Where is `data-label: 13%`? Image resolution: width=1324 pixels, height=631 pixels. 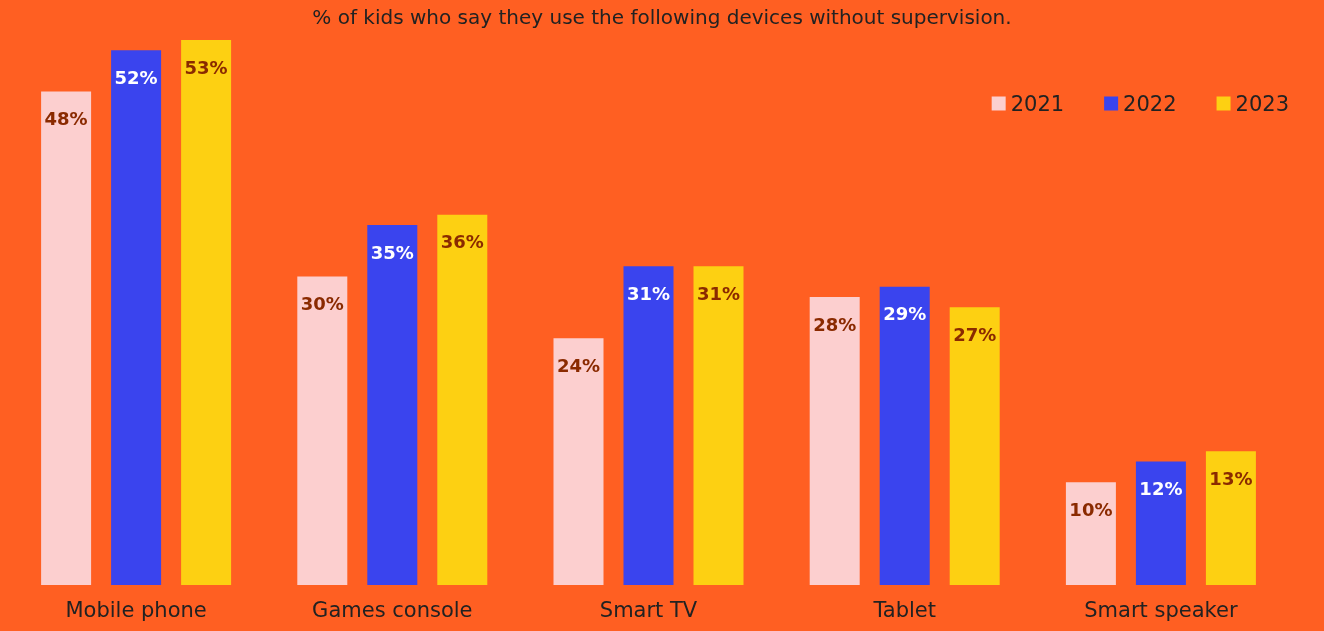 data-label: 13% is located at coordinates (1231, 478).